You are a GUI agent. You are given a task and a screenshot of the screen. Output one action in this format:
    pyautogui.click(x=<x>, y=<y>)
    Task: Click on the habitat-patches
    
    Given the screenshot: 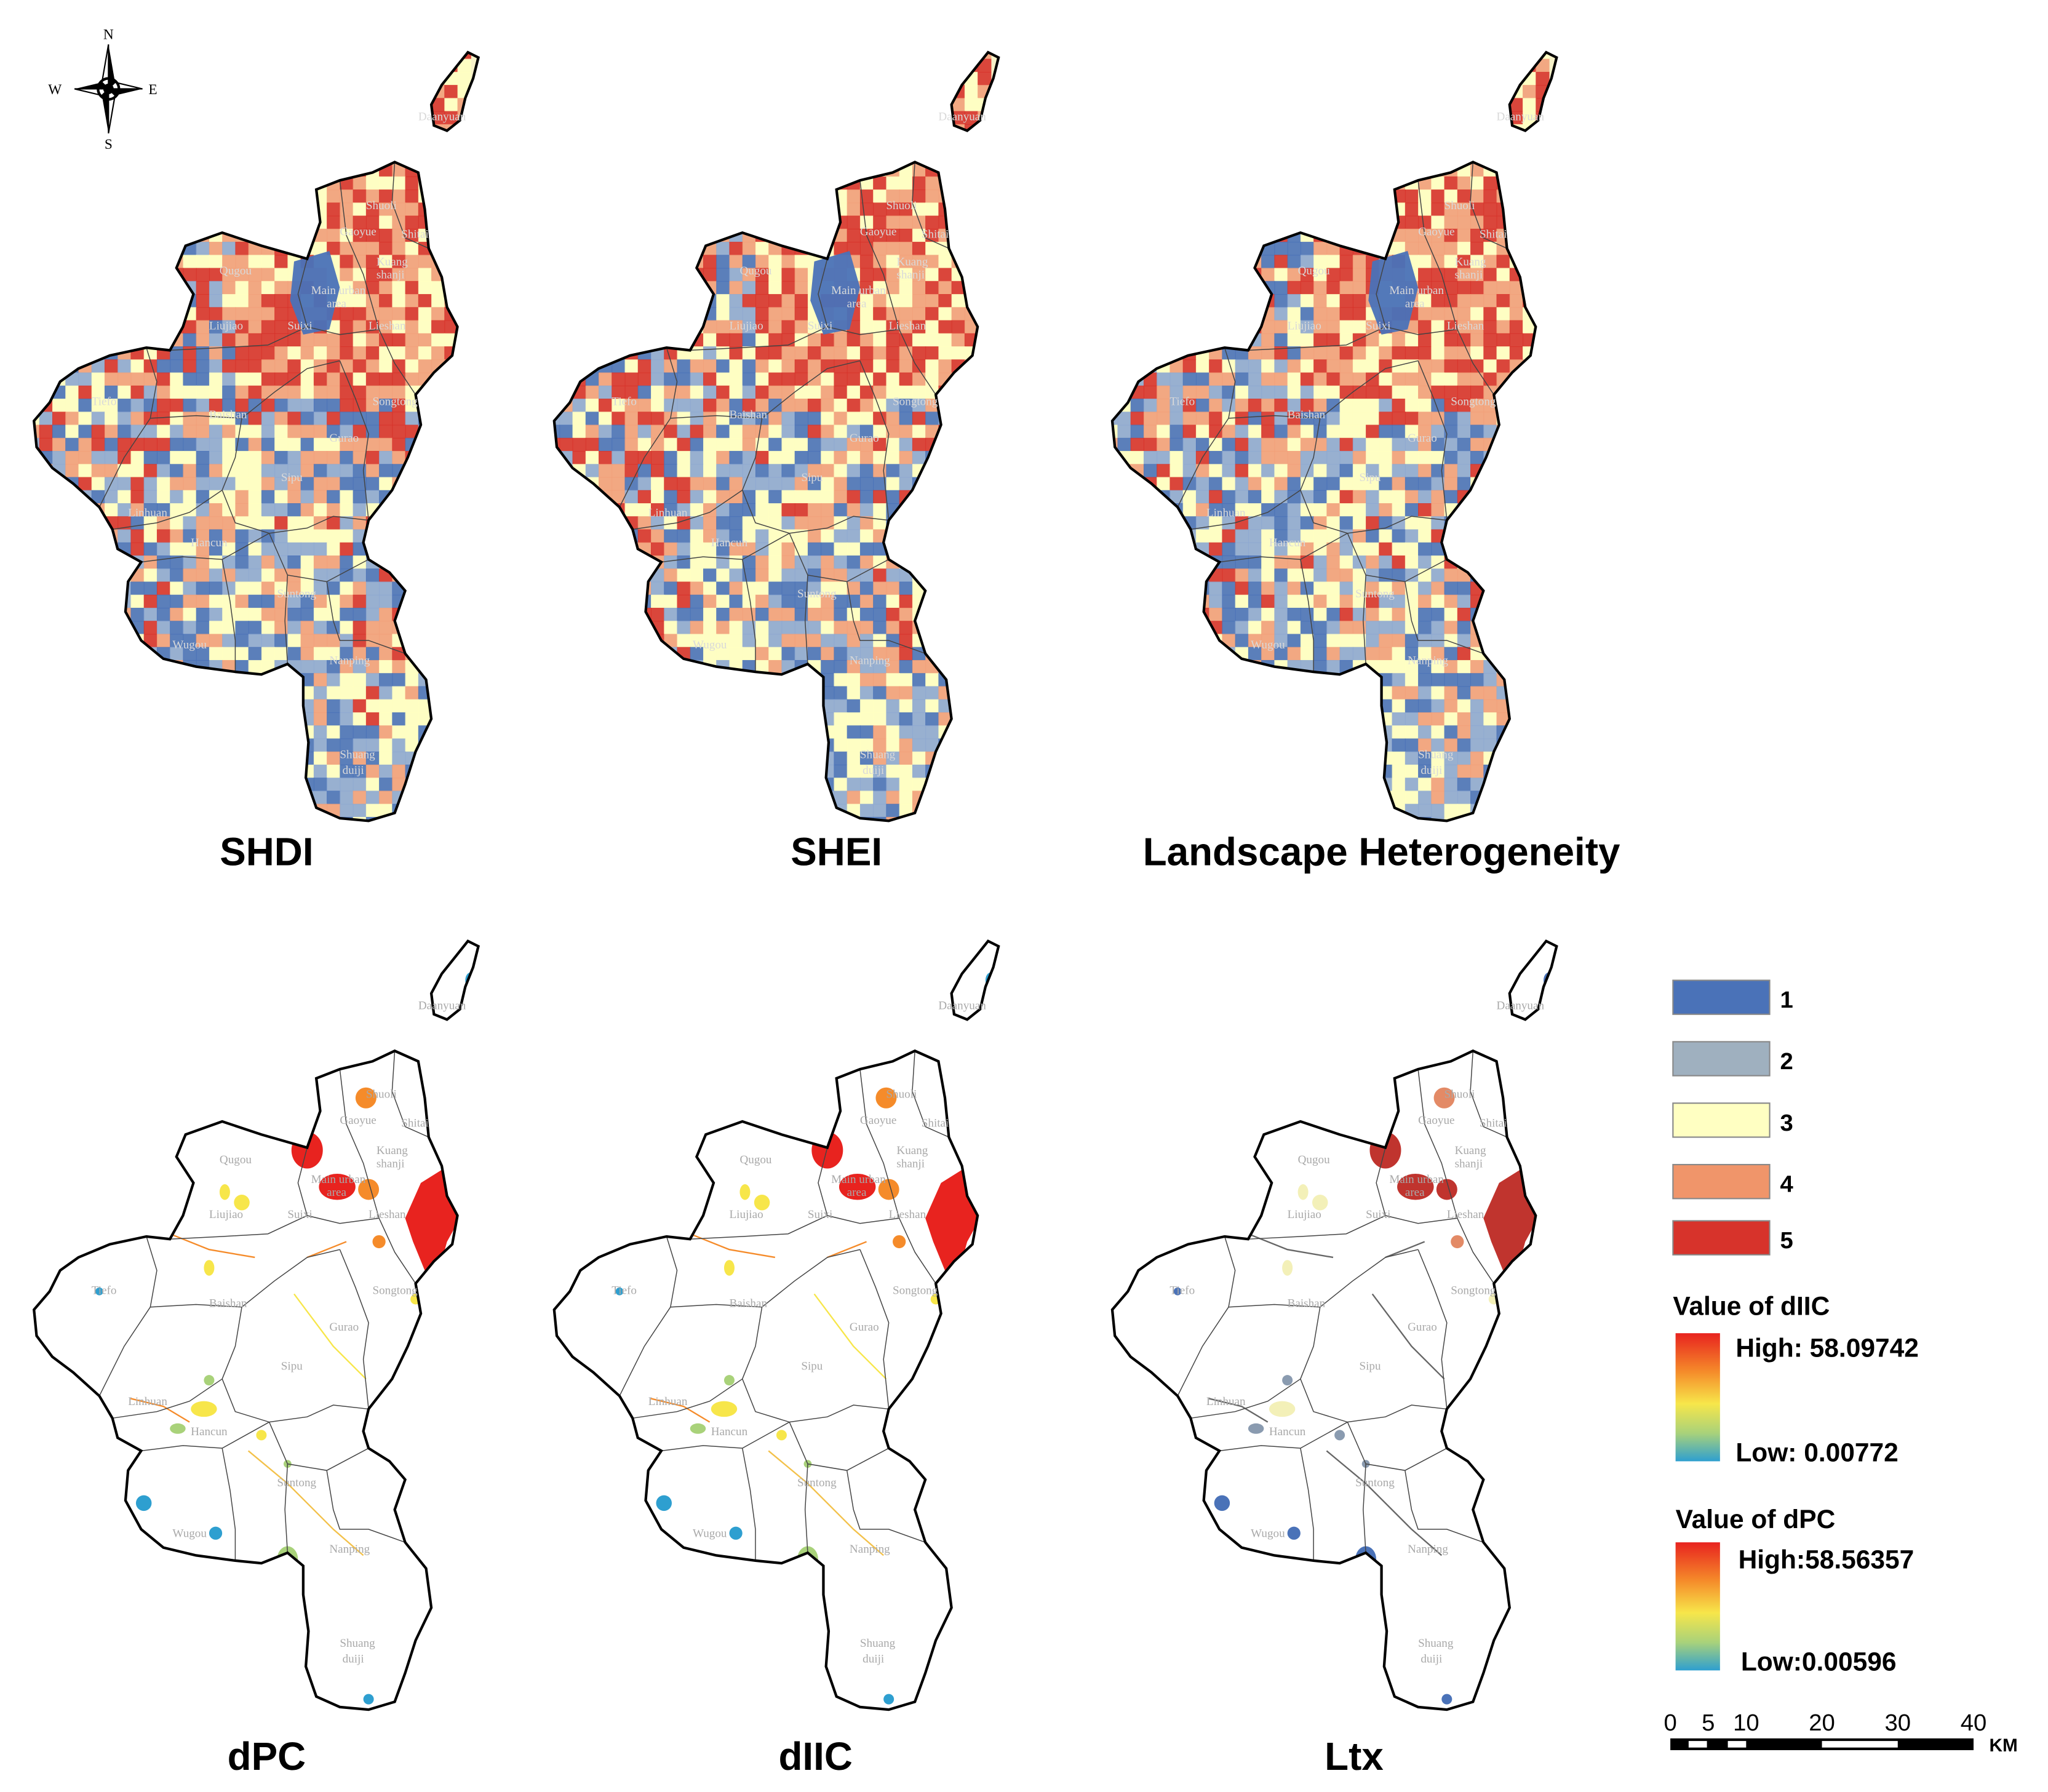 What is the action you would take?
    pyautogui.click(x=285, y=1339)
    